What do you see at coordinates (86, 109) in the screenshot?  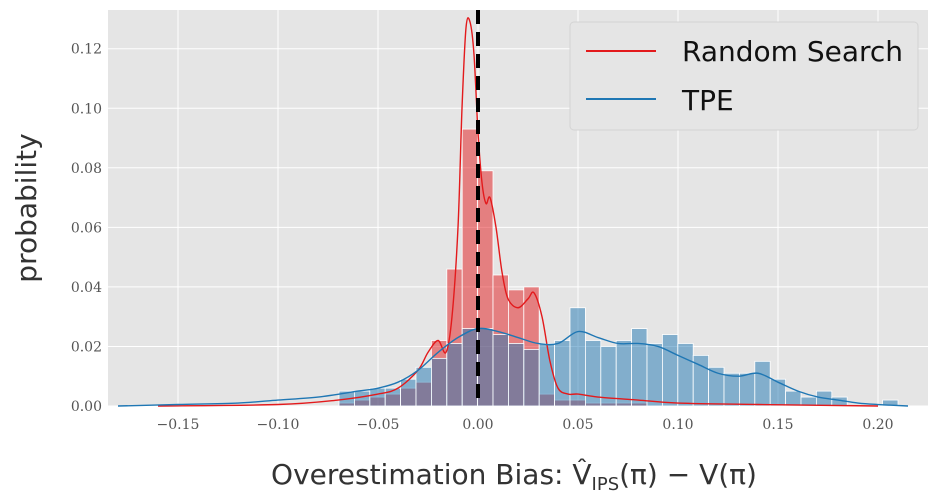 I see `y-tick-label: 0.10` at bounding box center [86, 109].